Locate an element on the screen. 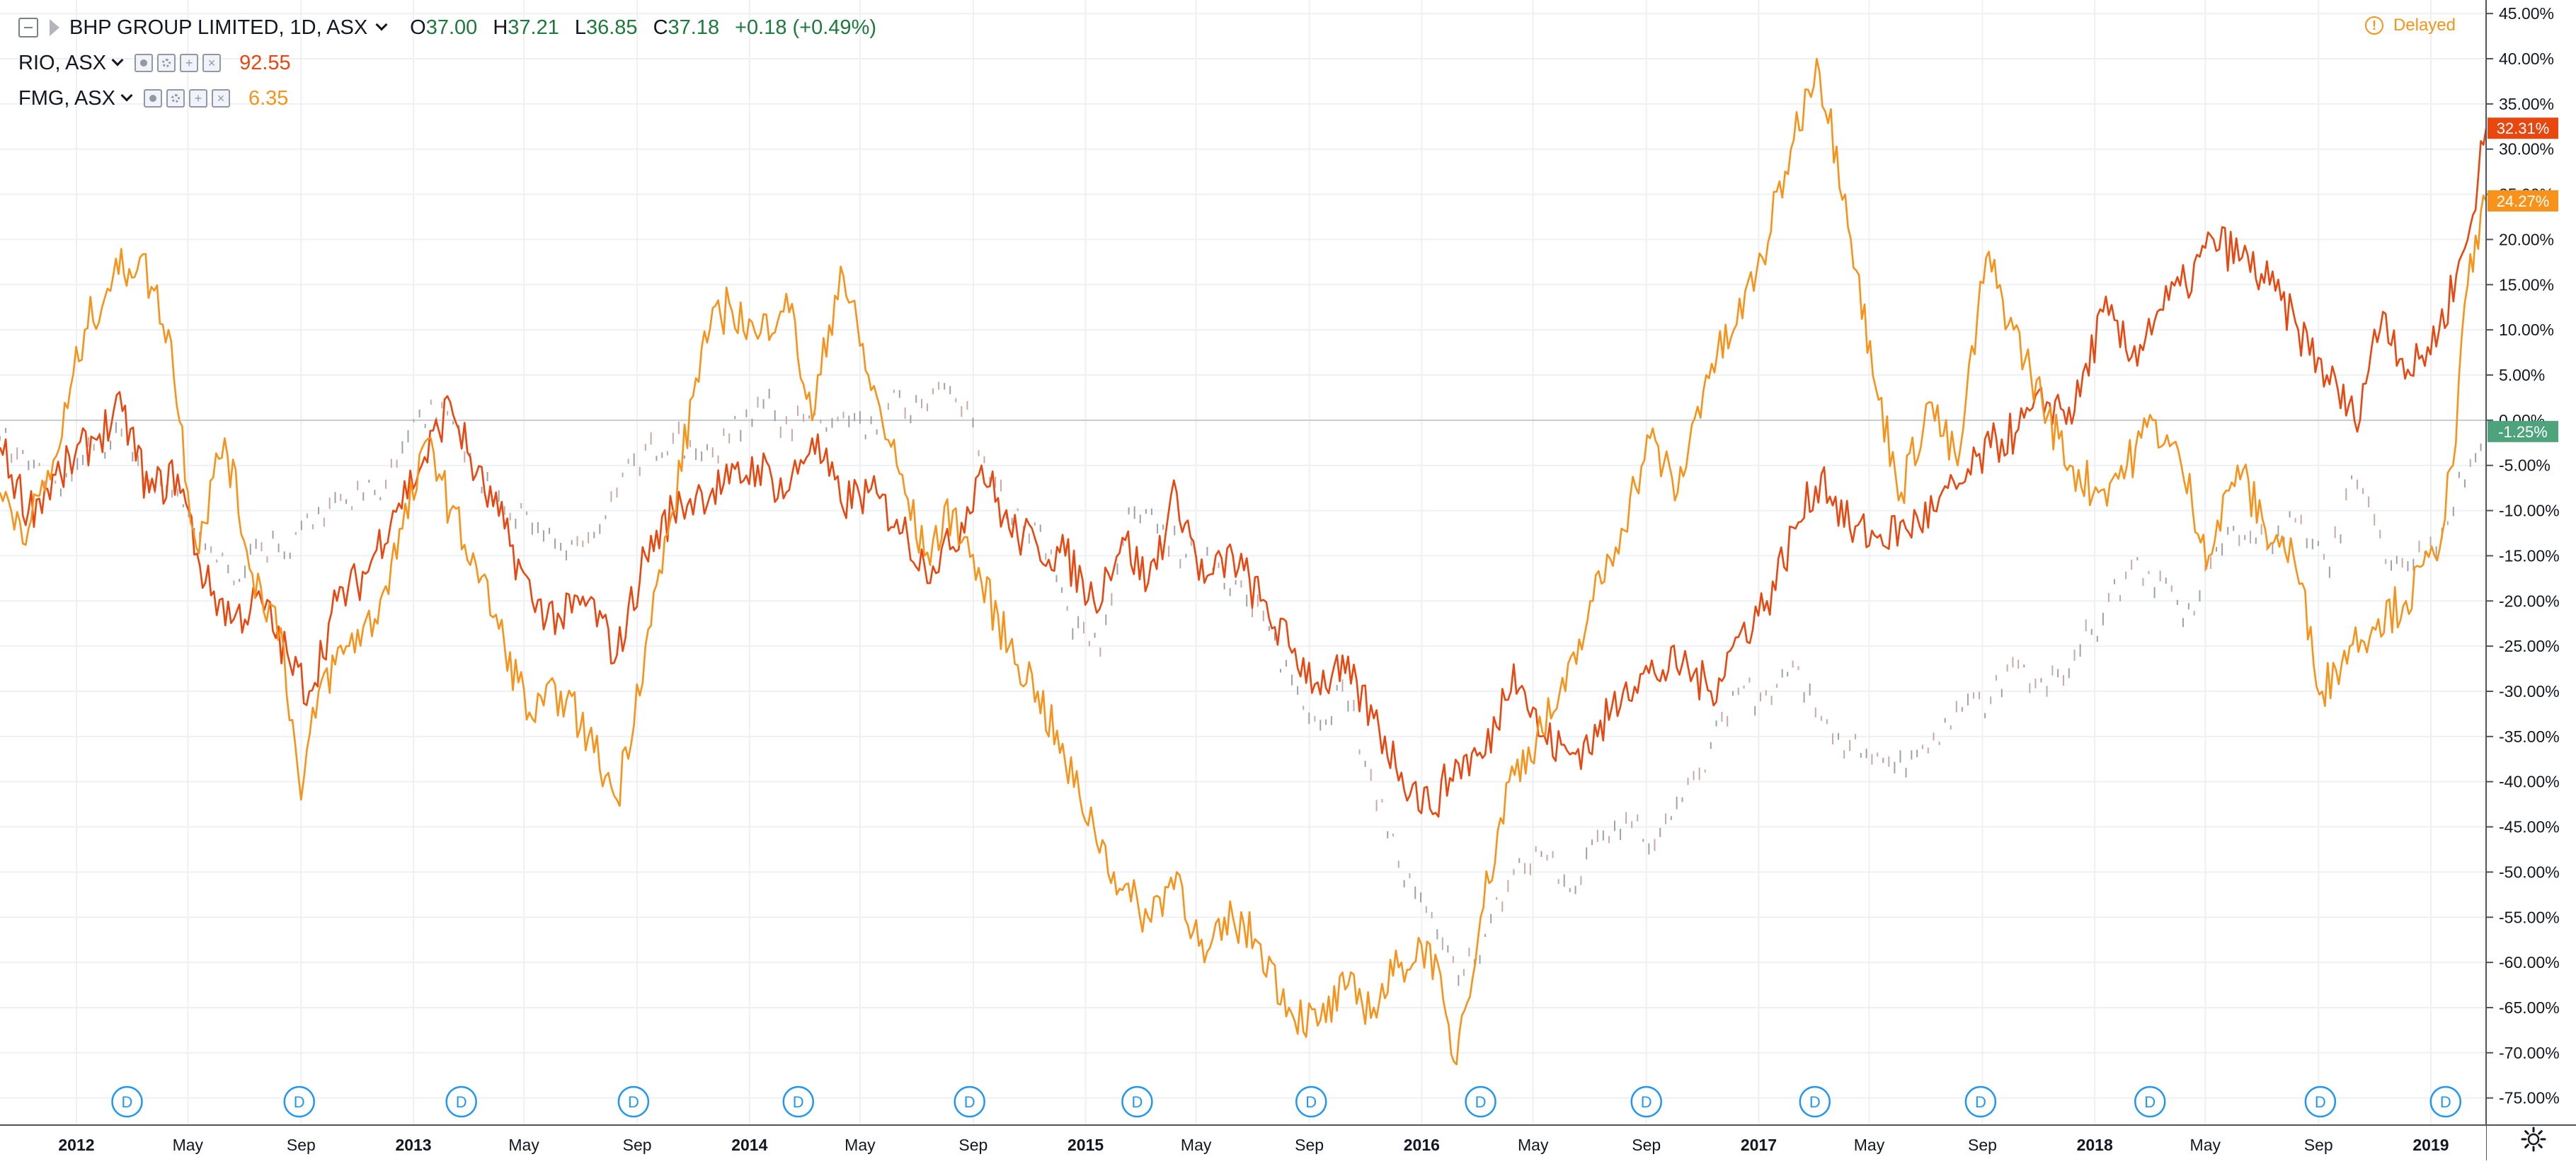 This screenshot has width=2576, height=1164. low-value: 36.85 is located at coordinates (611, 28).